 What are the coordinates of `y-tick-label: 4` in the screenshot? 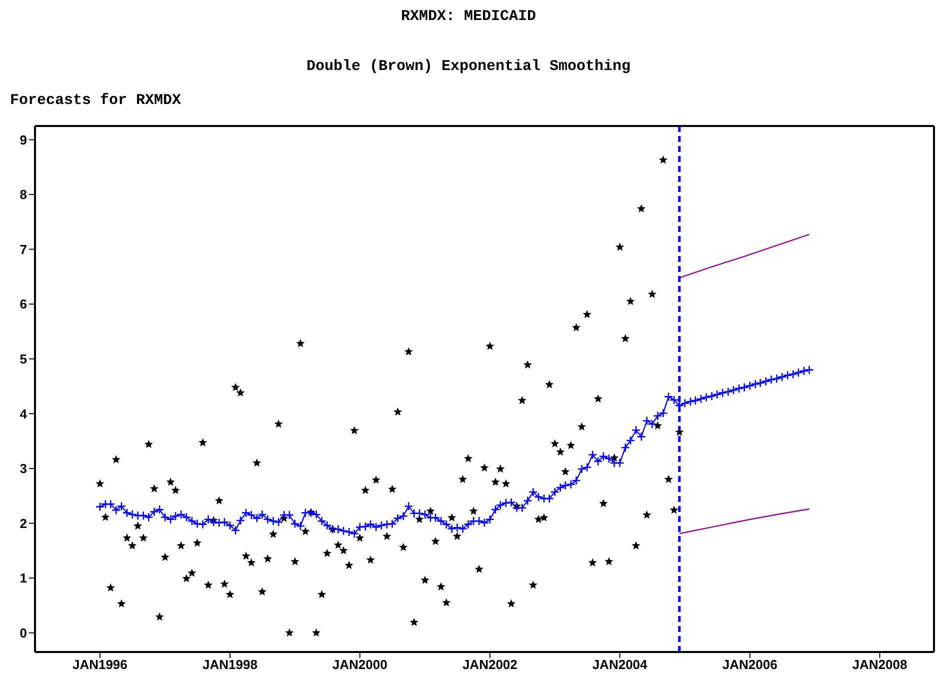 It's located at (24, 414).